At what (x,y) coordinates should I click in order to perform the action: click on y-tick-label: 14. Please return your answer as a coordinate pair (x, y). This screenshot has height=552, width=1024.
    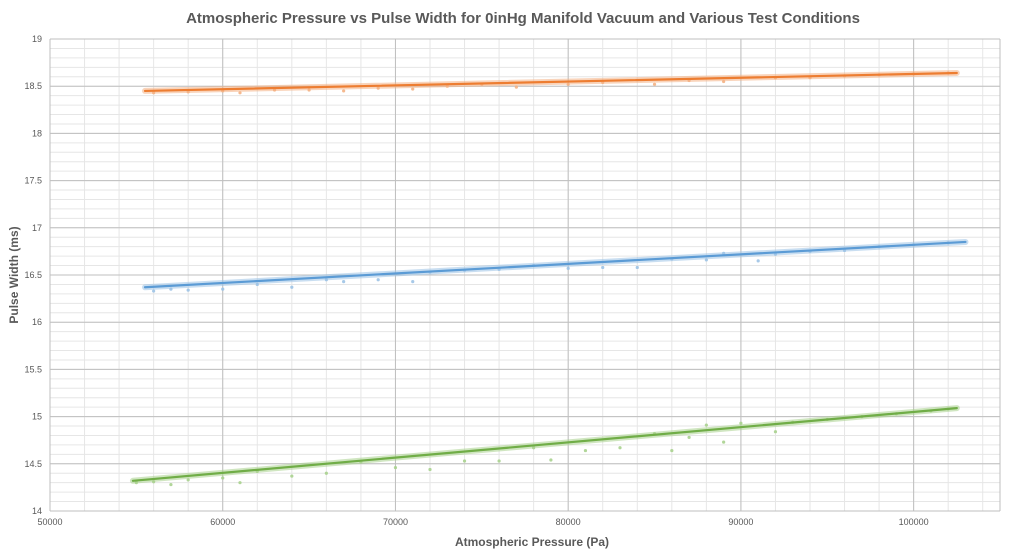
    Looking at the image, I should click on (37, 511).